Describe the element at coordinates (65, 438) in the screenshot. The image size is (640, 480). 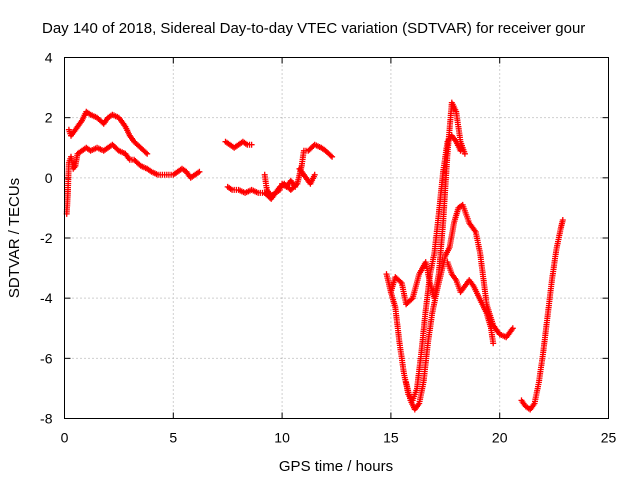
I see `x-tick-label: 0` at that location.